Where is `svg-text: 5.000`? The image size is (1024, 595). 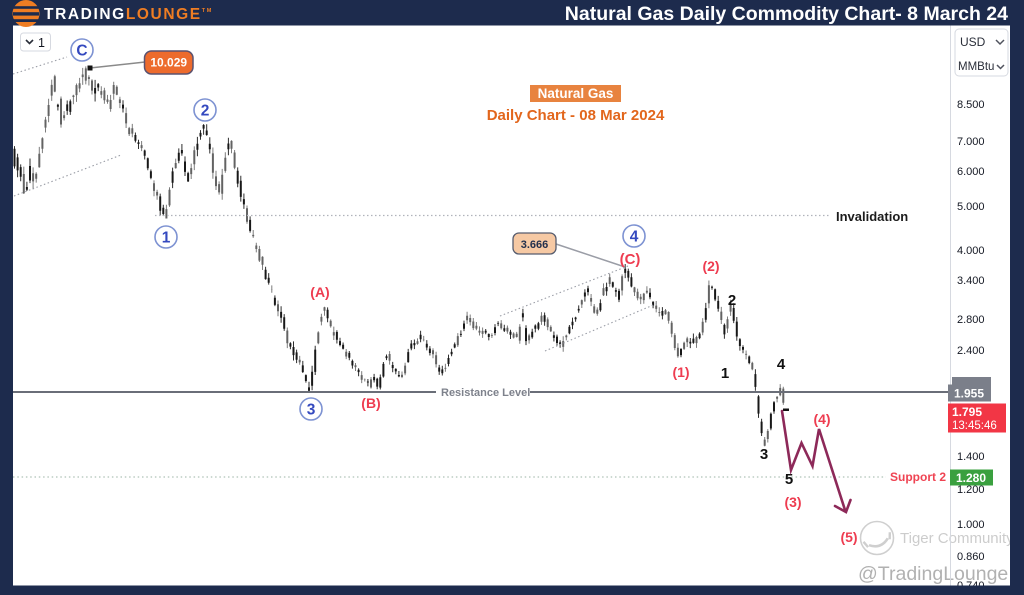
svg-text: 5.000 is located at coordinates (971, 207).